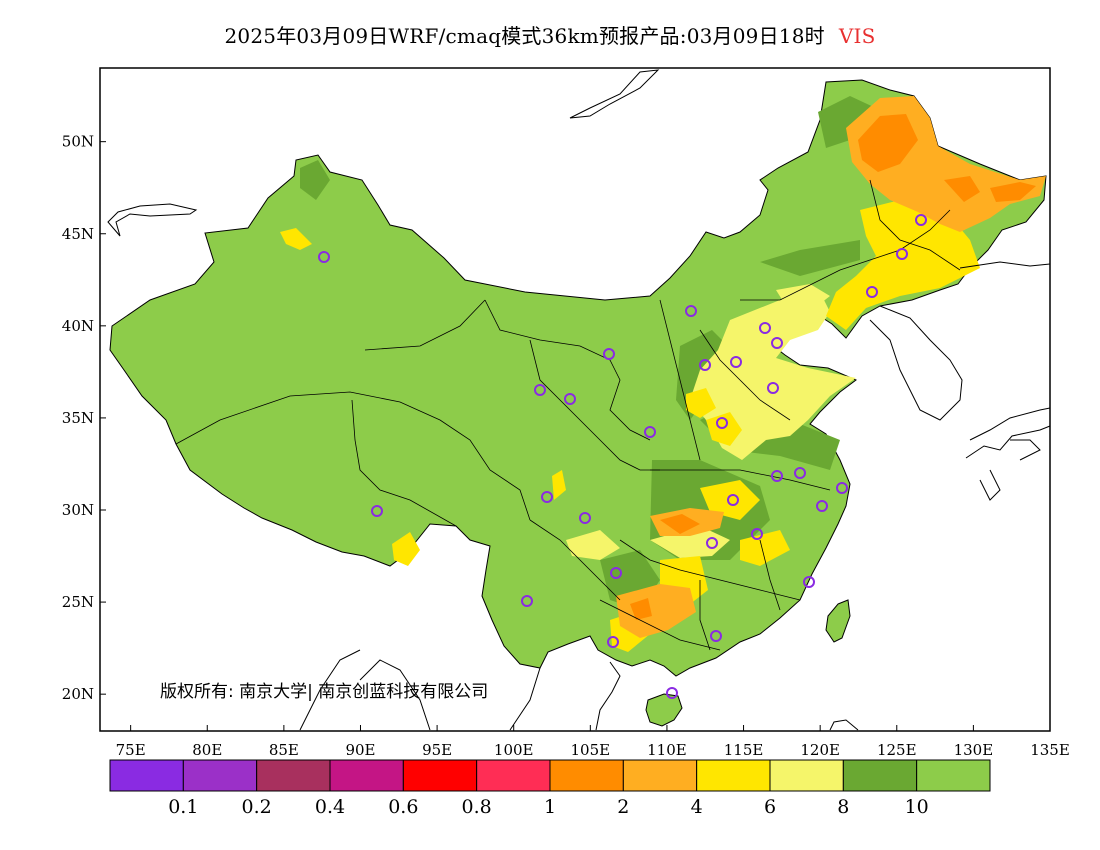 This screenshot has width=1100, height=850. I want to click on colorbar-label: 2, so click(623, 807).